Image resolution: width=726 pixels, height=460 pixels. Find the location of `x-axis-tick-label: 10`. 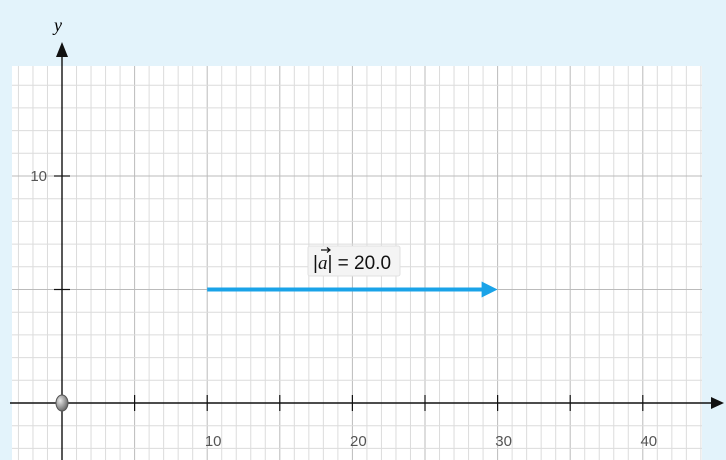

x-axis-tick-label: 10 is located at coordinates (213, 441).